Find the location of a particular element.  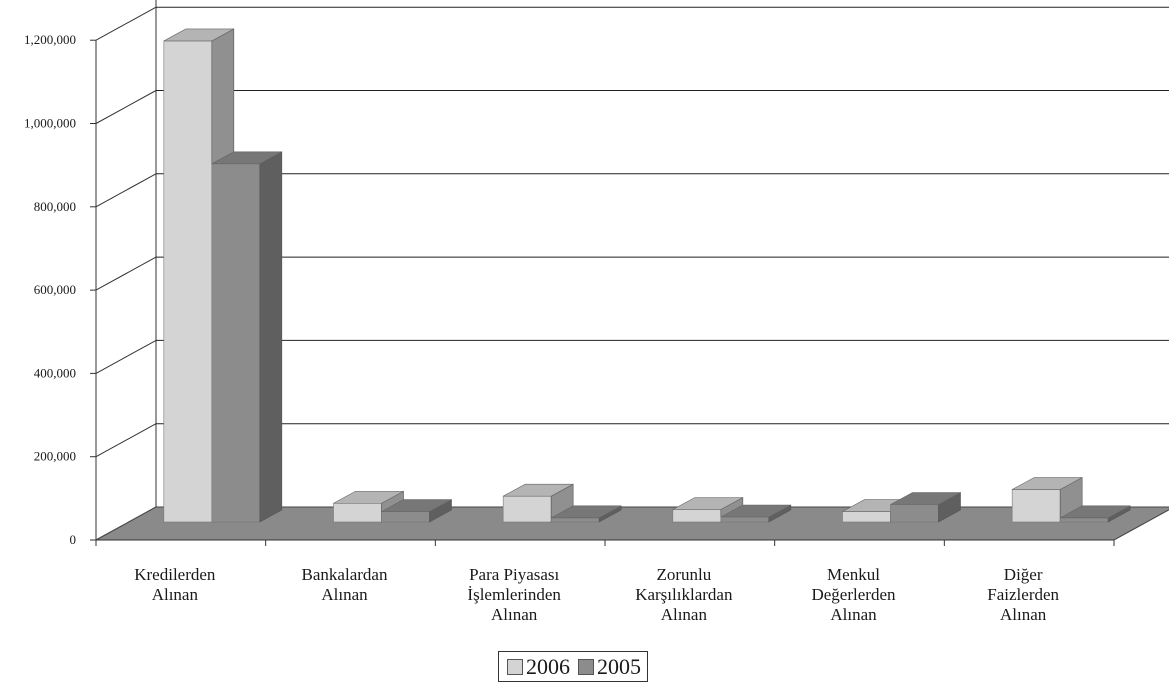

y-tick-label: 1,000,000 is located at coordinates (50, 123).